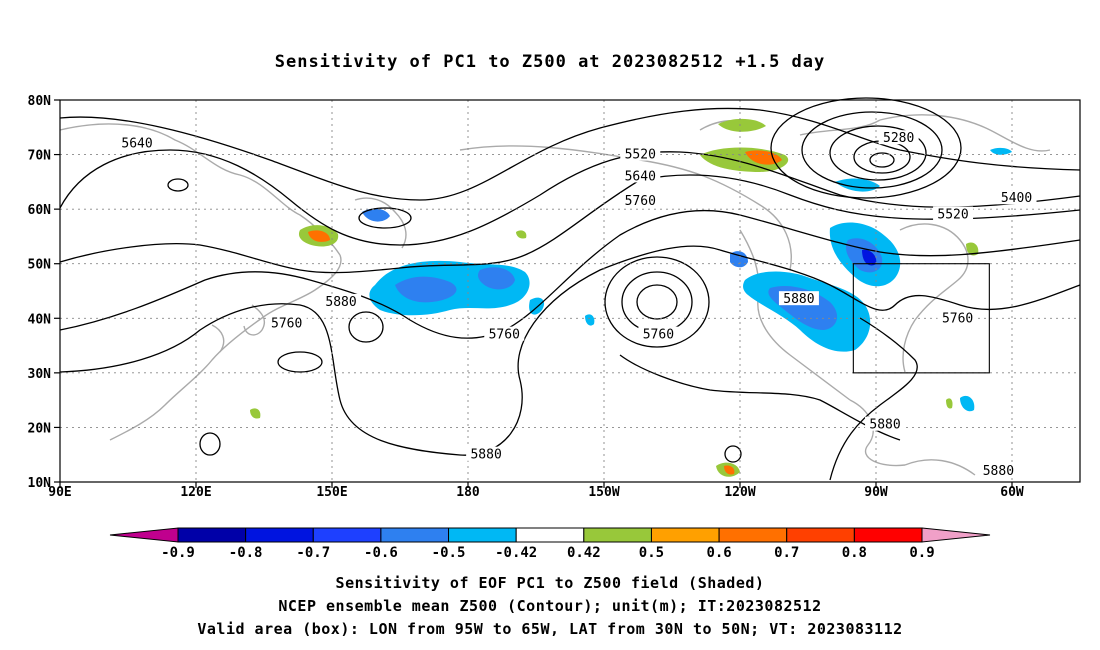 This screenshot has height=650, width=1100. I want to click on lon-tick-label: 150W, so click(603, 492).